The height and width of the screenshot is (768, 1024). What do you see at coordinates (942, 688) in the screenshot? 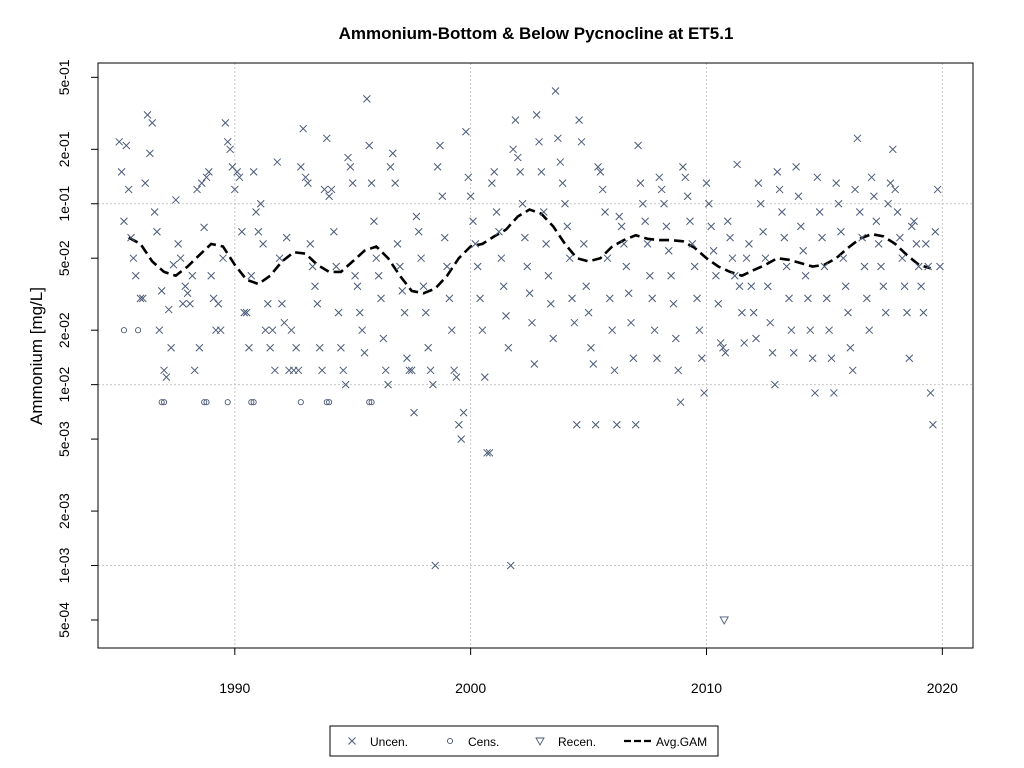
I see `x-tick-label: 2020` at bounding box center [942, 688].